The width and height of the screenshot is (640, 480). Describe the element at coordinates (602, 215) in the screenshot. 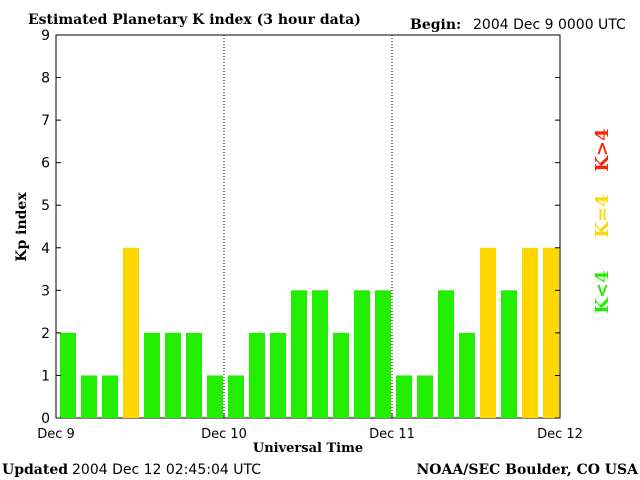

I see `legend-equal: K=4` at that location.